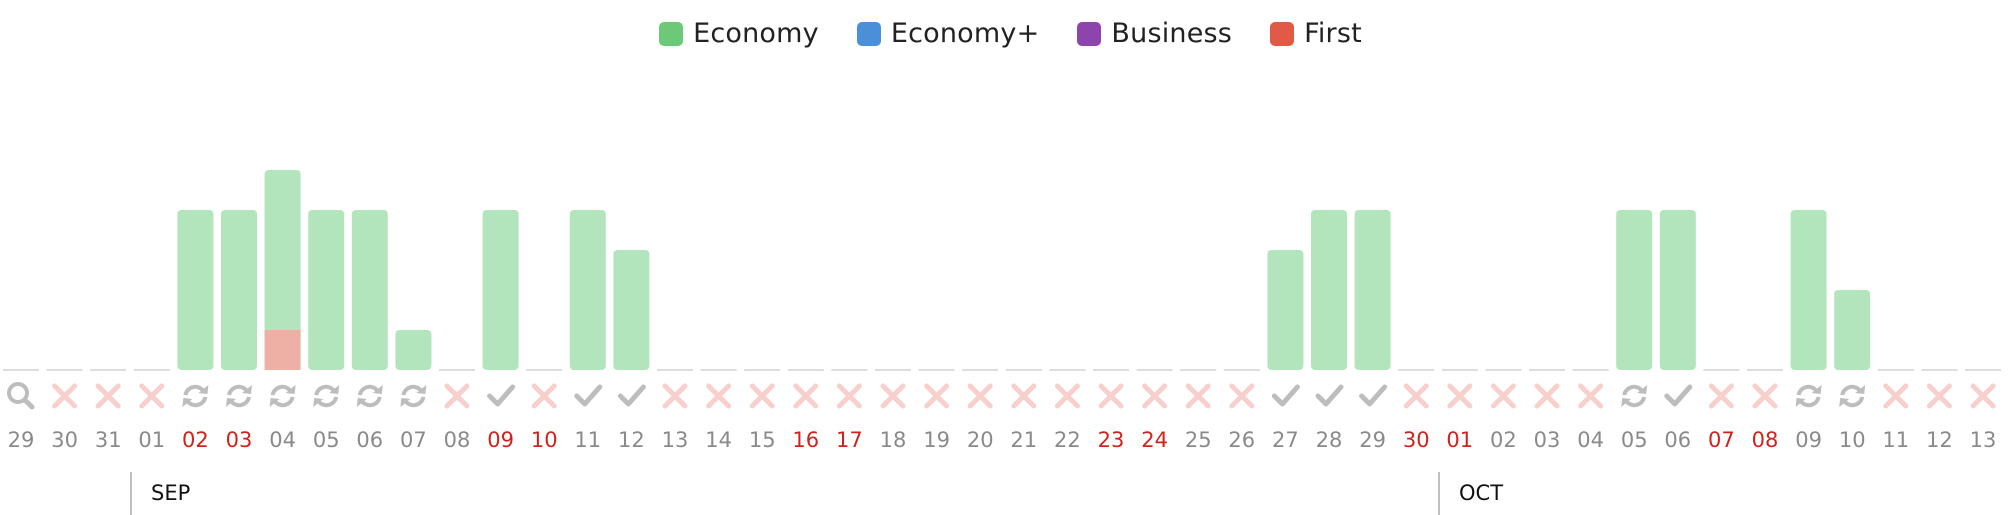 This screenshot has height=515, width=2011. Describe the element at coordinates (1329, 440) in the screenshot. I see `day-label: 28` at that location.